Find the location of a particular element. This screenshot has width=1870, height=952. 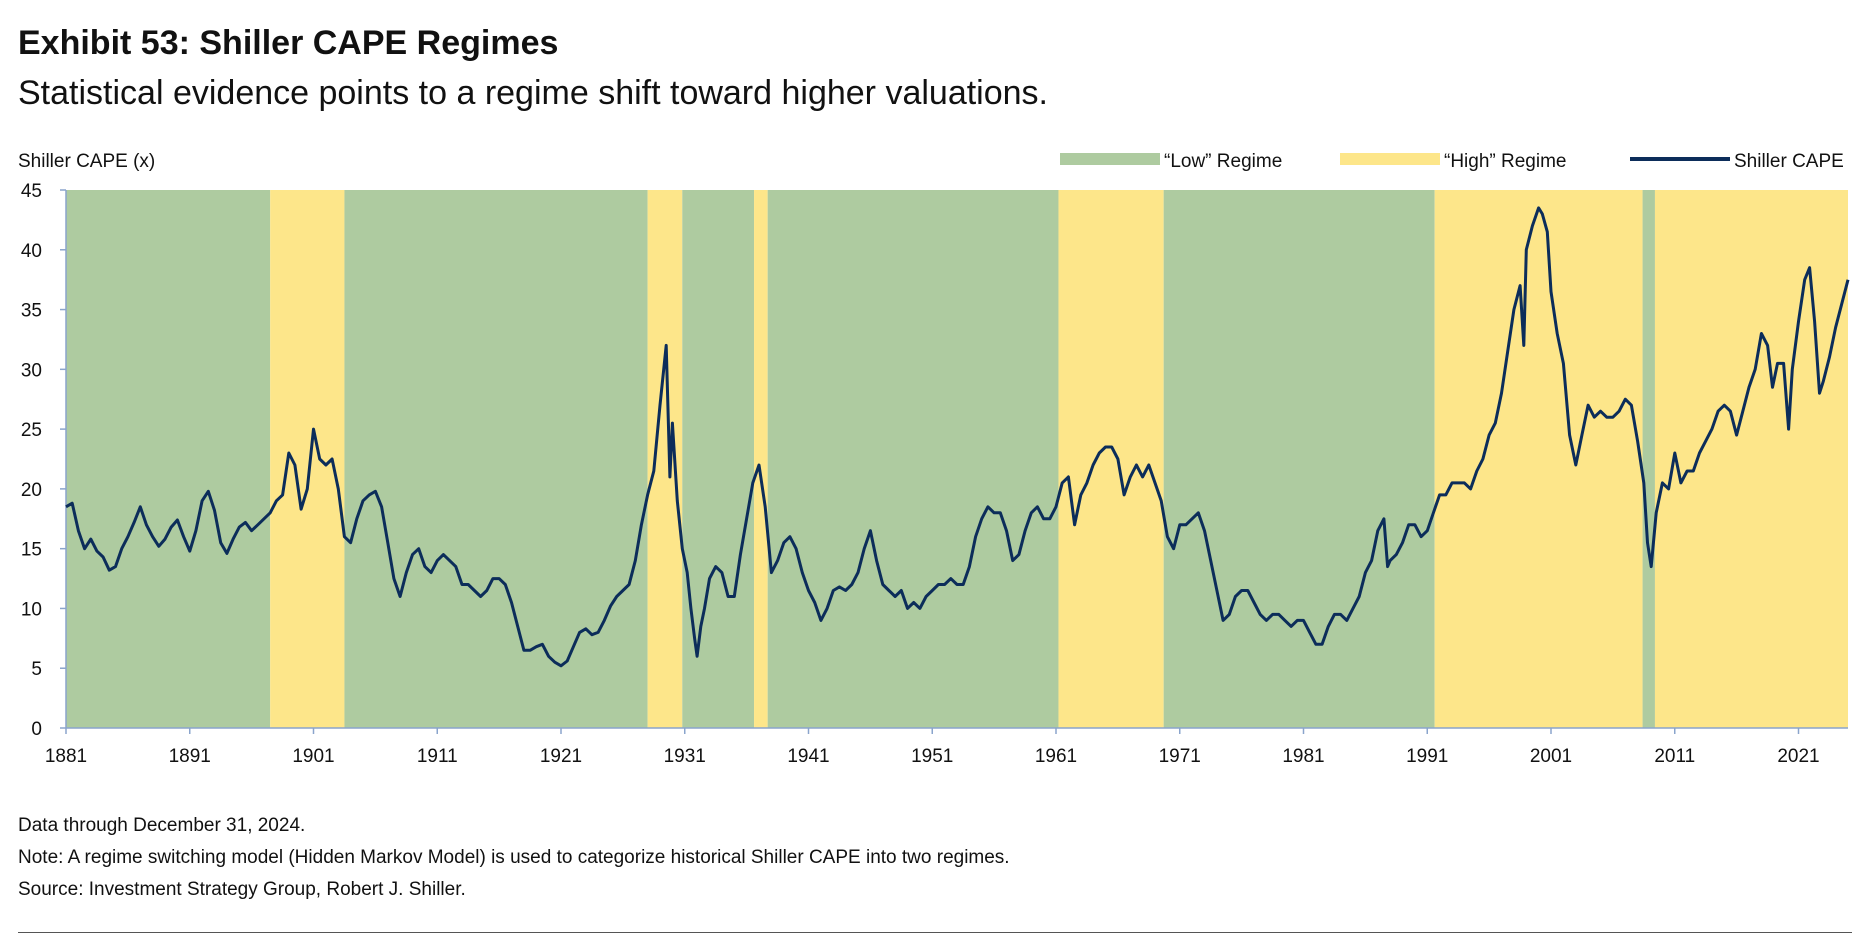

legend-label: “Low” Regime is located at coordinates (1223, 161).